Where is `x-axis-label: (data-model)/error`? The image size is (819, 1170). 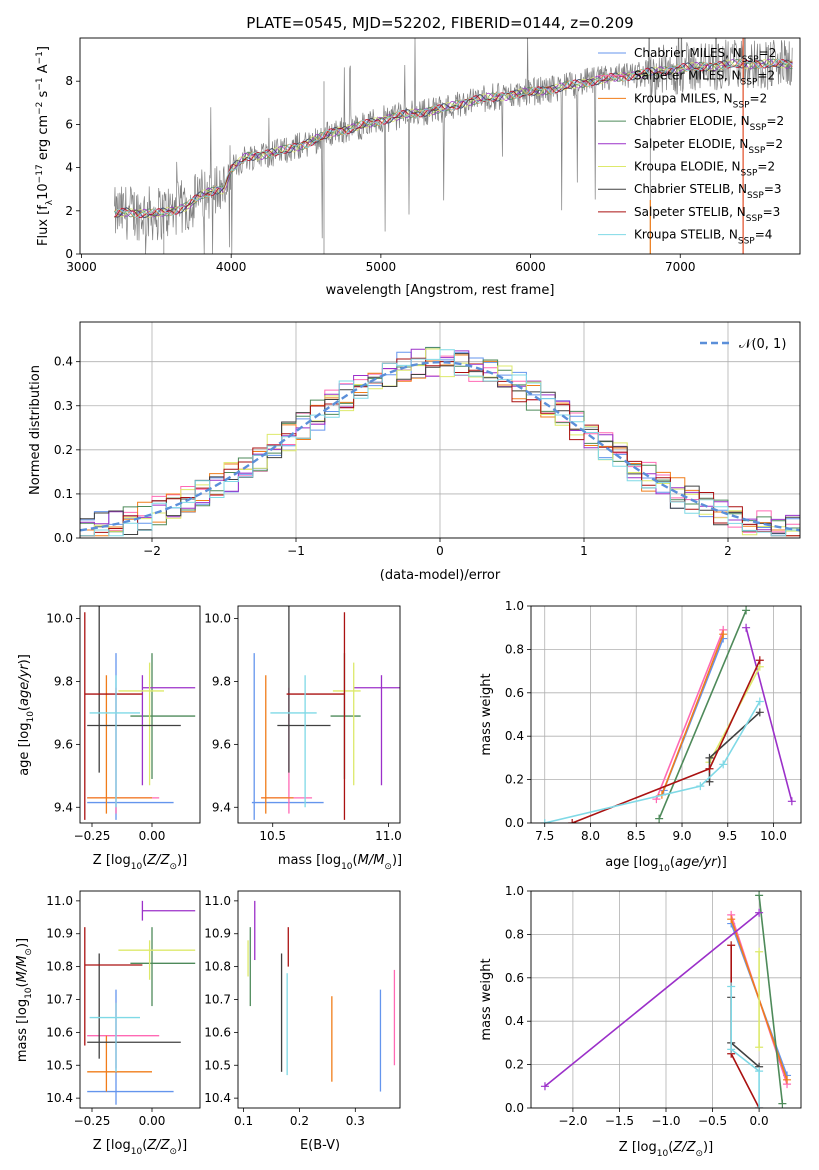
x-axis-label: (data-model)/error is located at coordinates (440, 575).